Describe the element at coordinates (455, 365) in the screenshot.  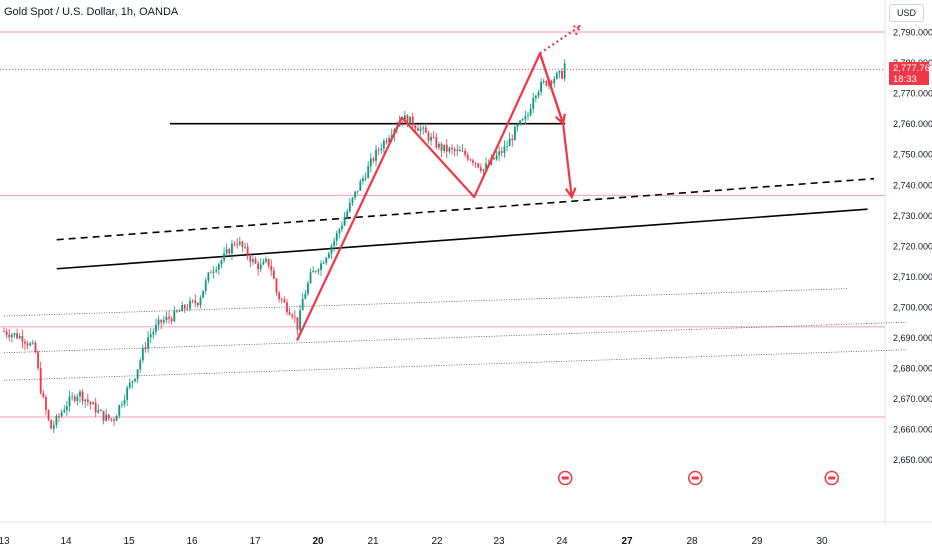
I see `trendline-dotted` at that location.